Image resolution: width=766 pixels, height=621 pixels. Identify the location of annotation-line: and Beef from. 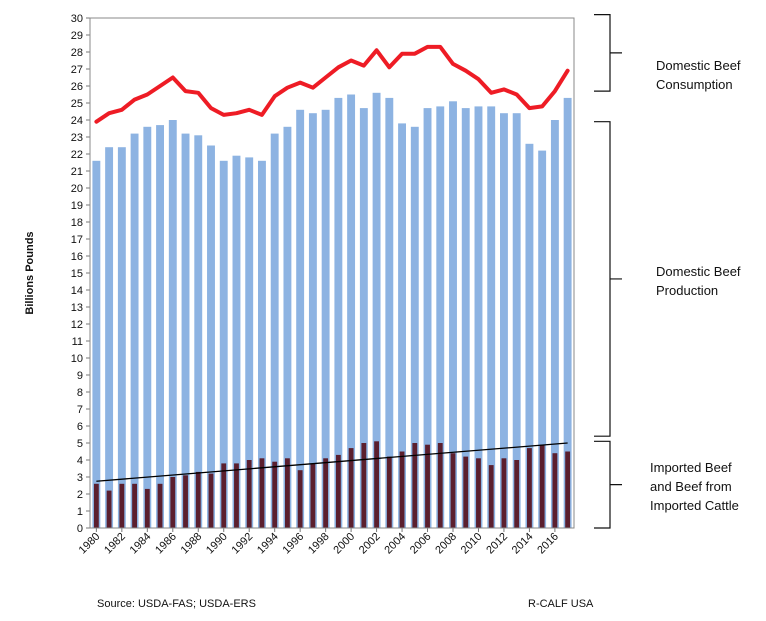
(691, 486).